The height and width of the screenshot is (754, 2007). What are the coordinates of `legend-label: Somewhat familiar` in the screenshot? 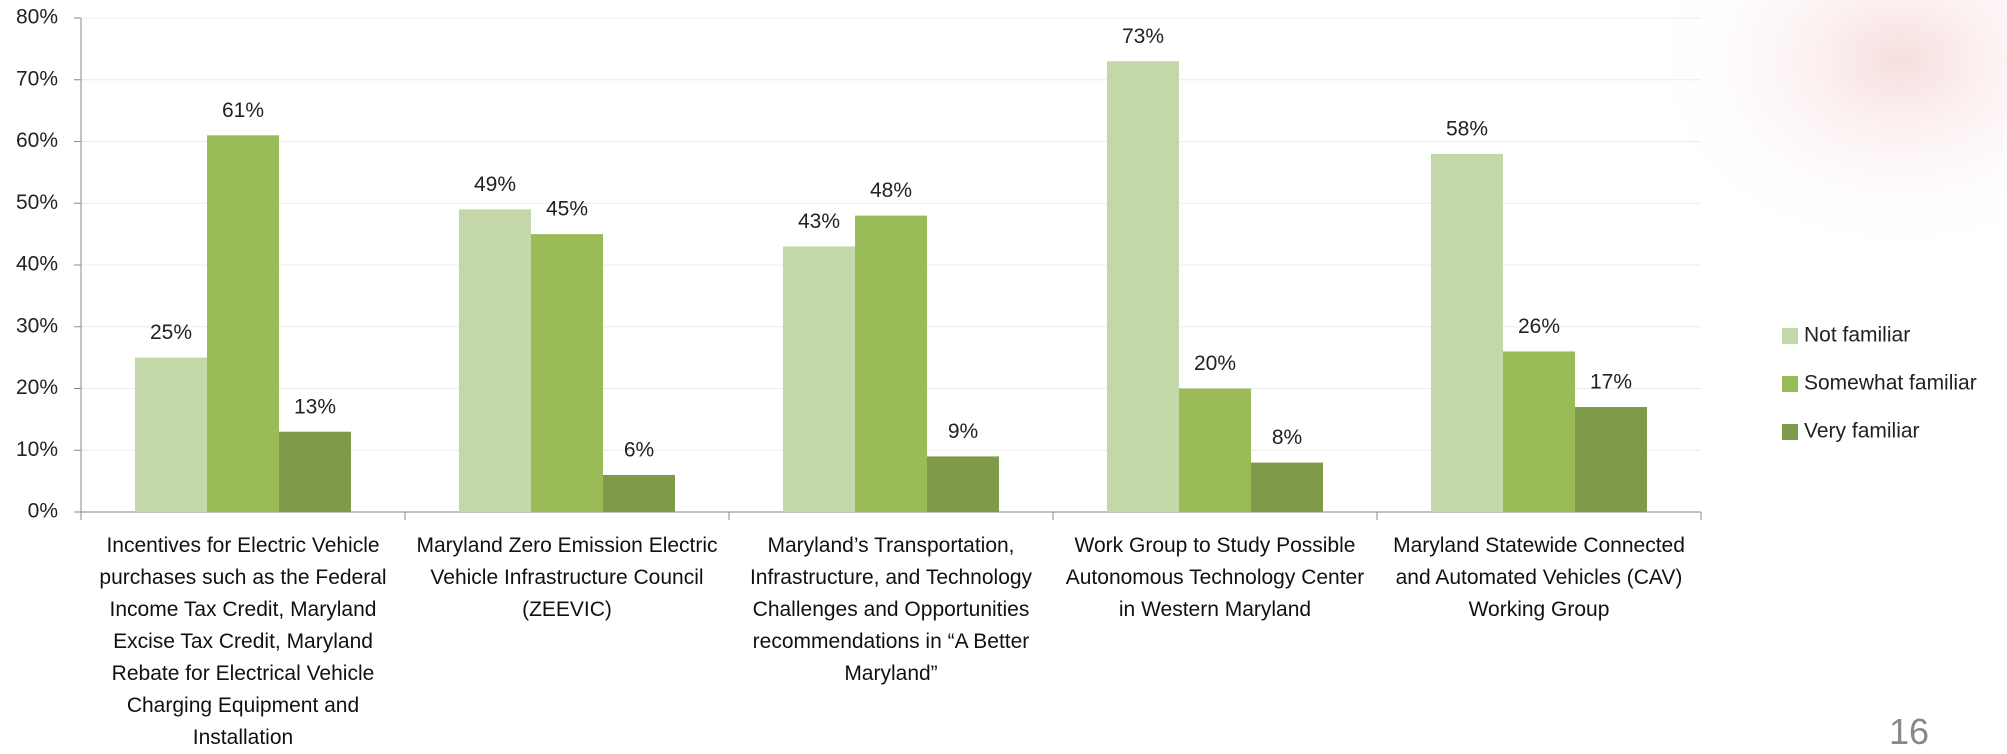 It's located at (1890, 383).